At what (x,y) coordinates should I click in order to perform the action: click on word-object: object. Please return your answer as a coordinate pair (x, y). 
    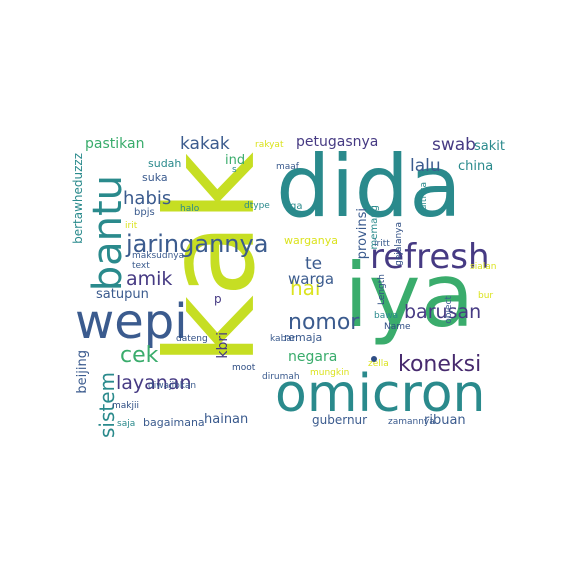
    Looking at the image, I should click on (449, 310).